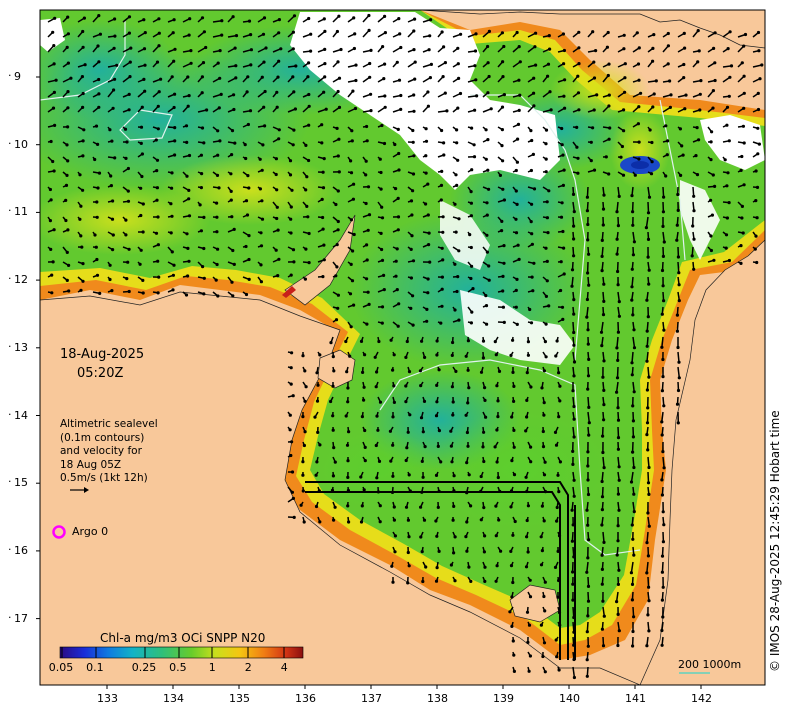  Describe the element at coordinates (640, 150) in the screenshot. I see `ocean-yellow-patch` at that location.